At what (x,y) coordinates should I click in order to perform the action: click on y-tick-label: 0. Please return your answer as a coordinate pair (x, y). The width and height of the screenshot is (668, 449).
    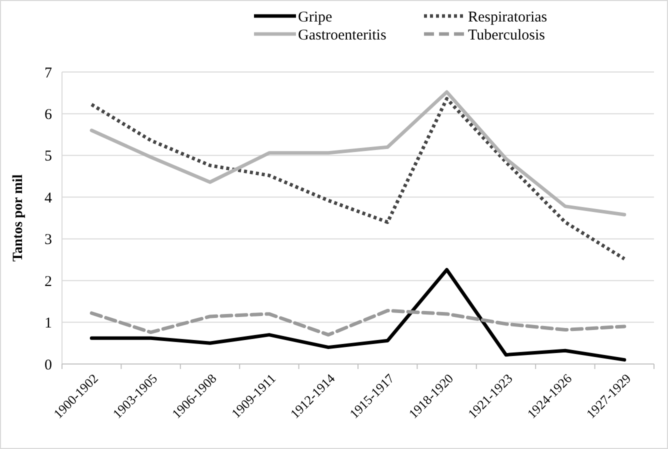
    Looking at the image, I should click on (48, 365).